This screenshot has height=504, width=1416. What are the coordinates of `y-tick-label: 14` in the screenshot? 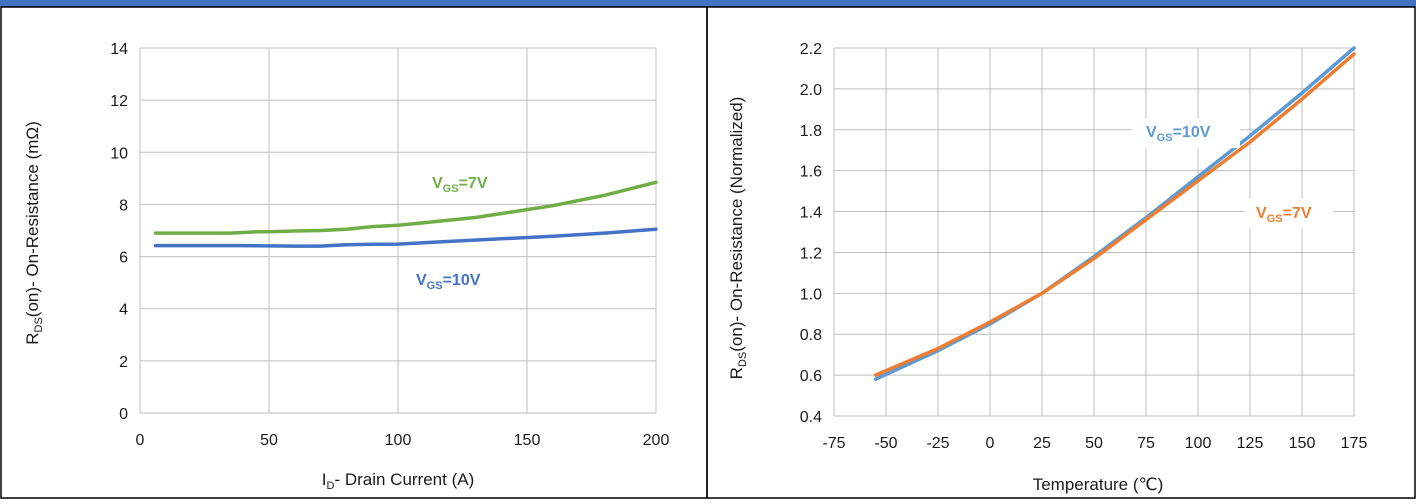 It's located at (119, 49).